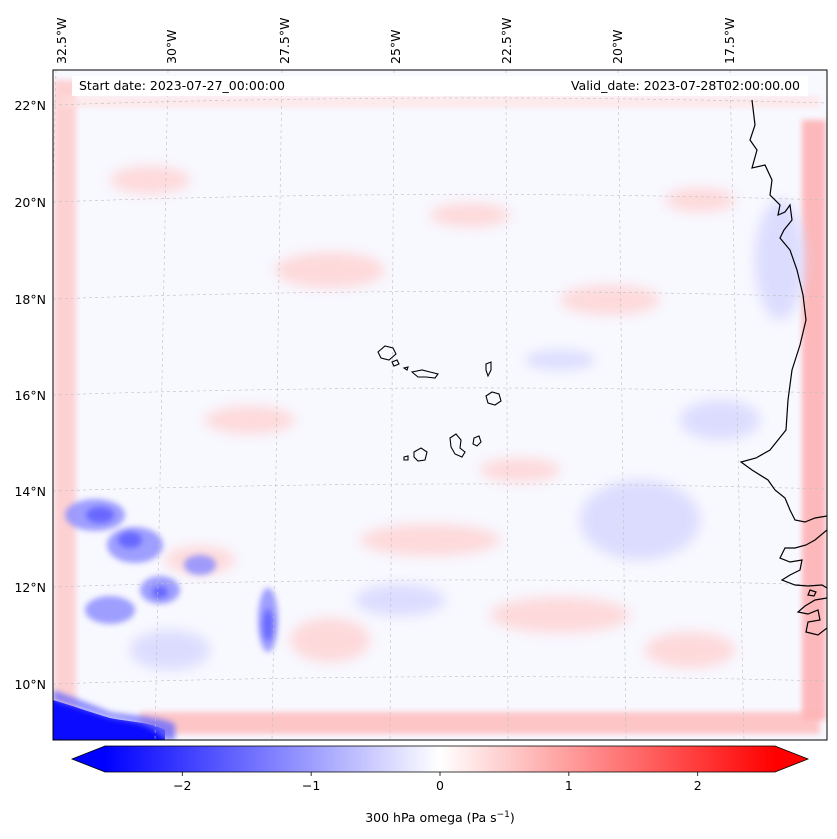  Describe the element at coordinates (617, 46) in the screenshot. I see `lon-label-20w: 20°W` at that location.